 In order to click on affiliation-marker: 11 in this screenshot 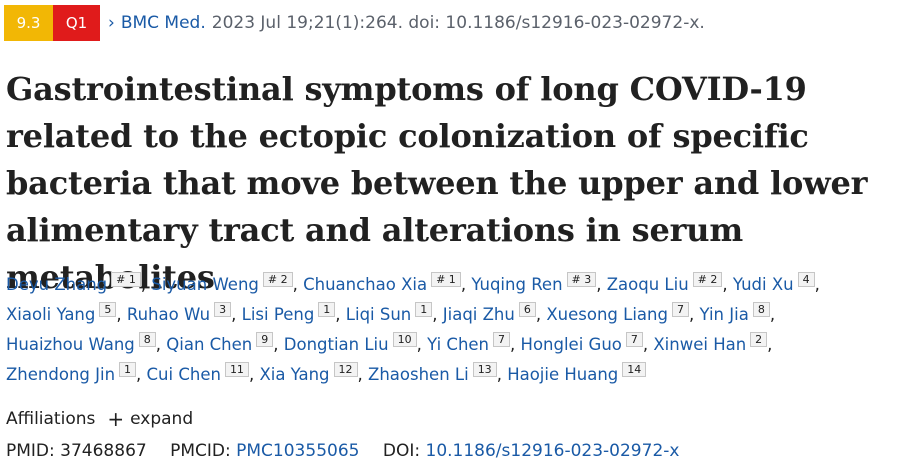, I will do `click(236, 369)`.